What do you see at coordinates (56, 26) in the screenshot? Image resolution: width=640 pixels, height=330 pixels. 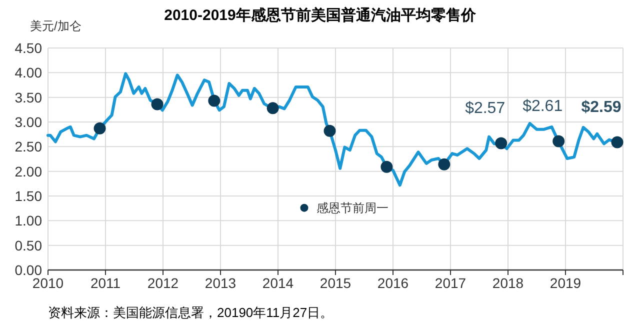 I see `y-axis-title: 美元/加仑` at bounding box center [56, 26].